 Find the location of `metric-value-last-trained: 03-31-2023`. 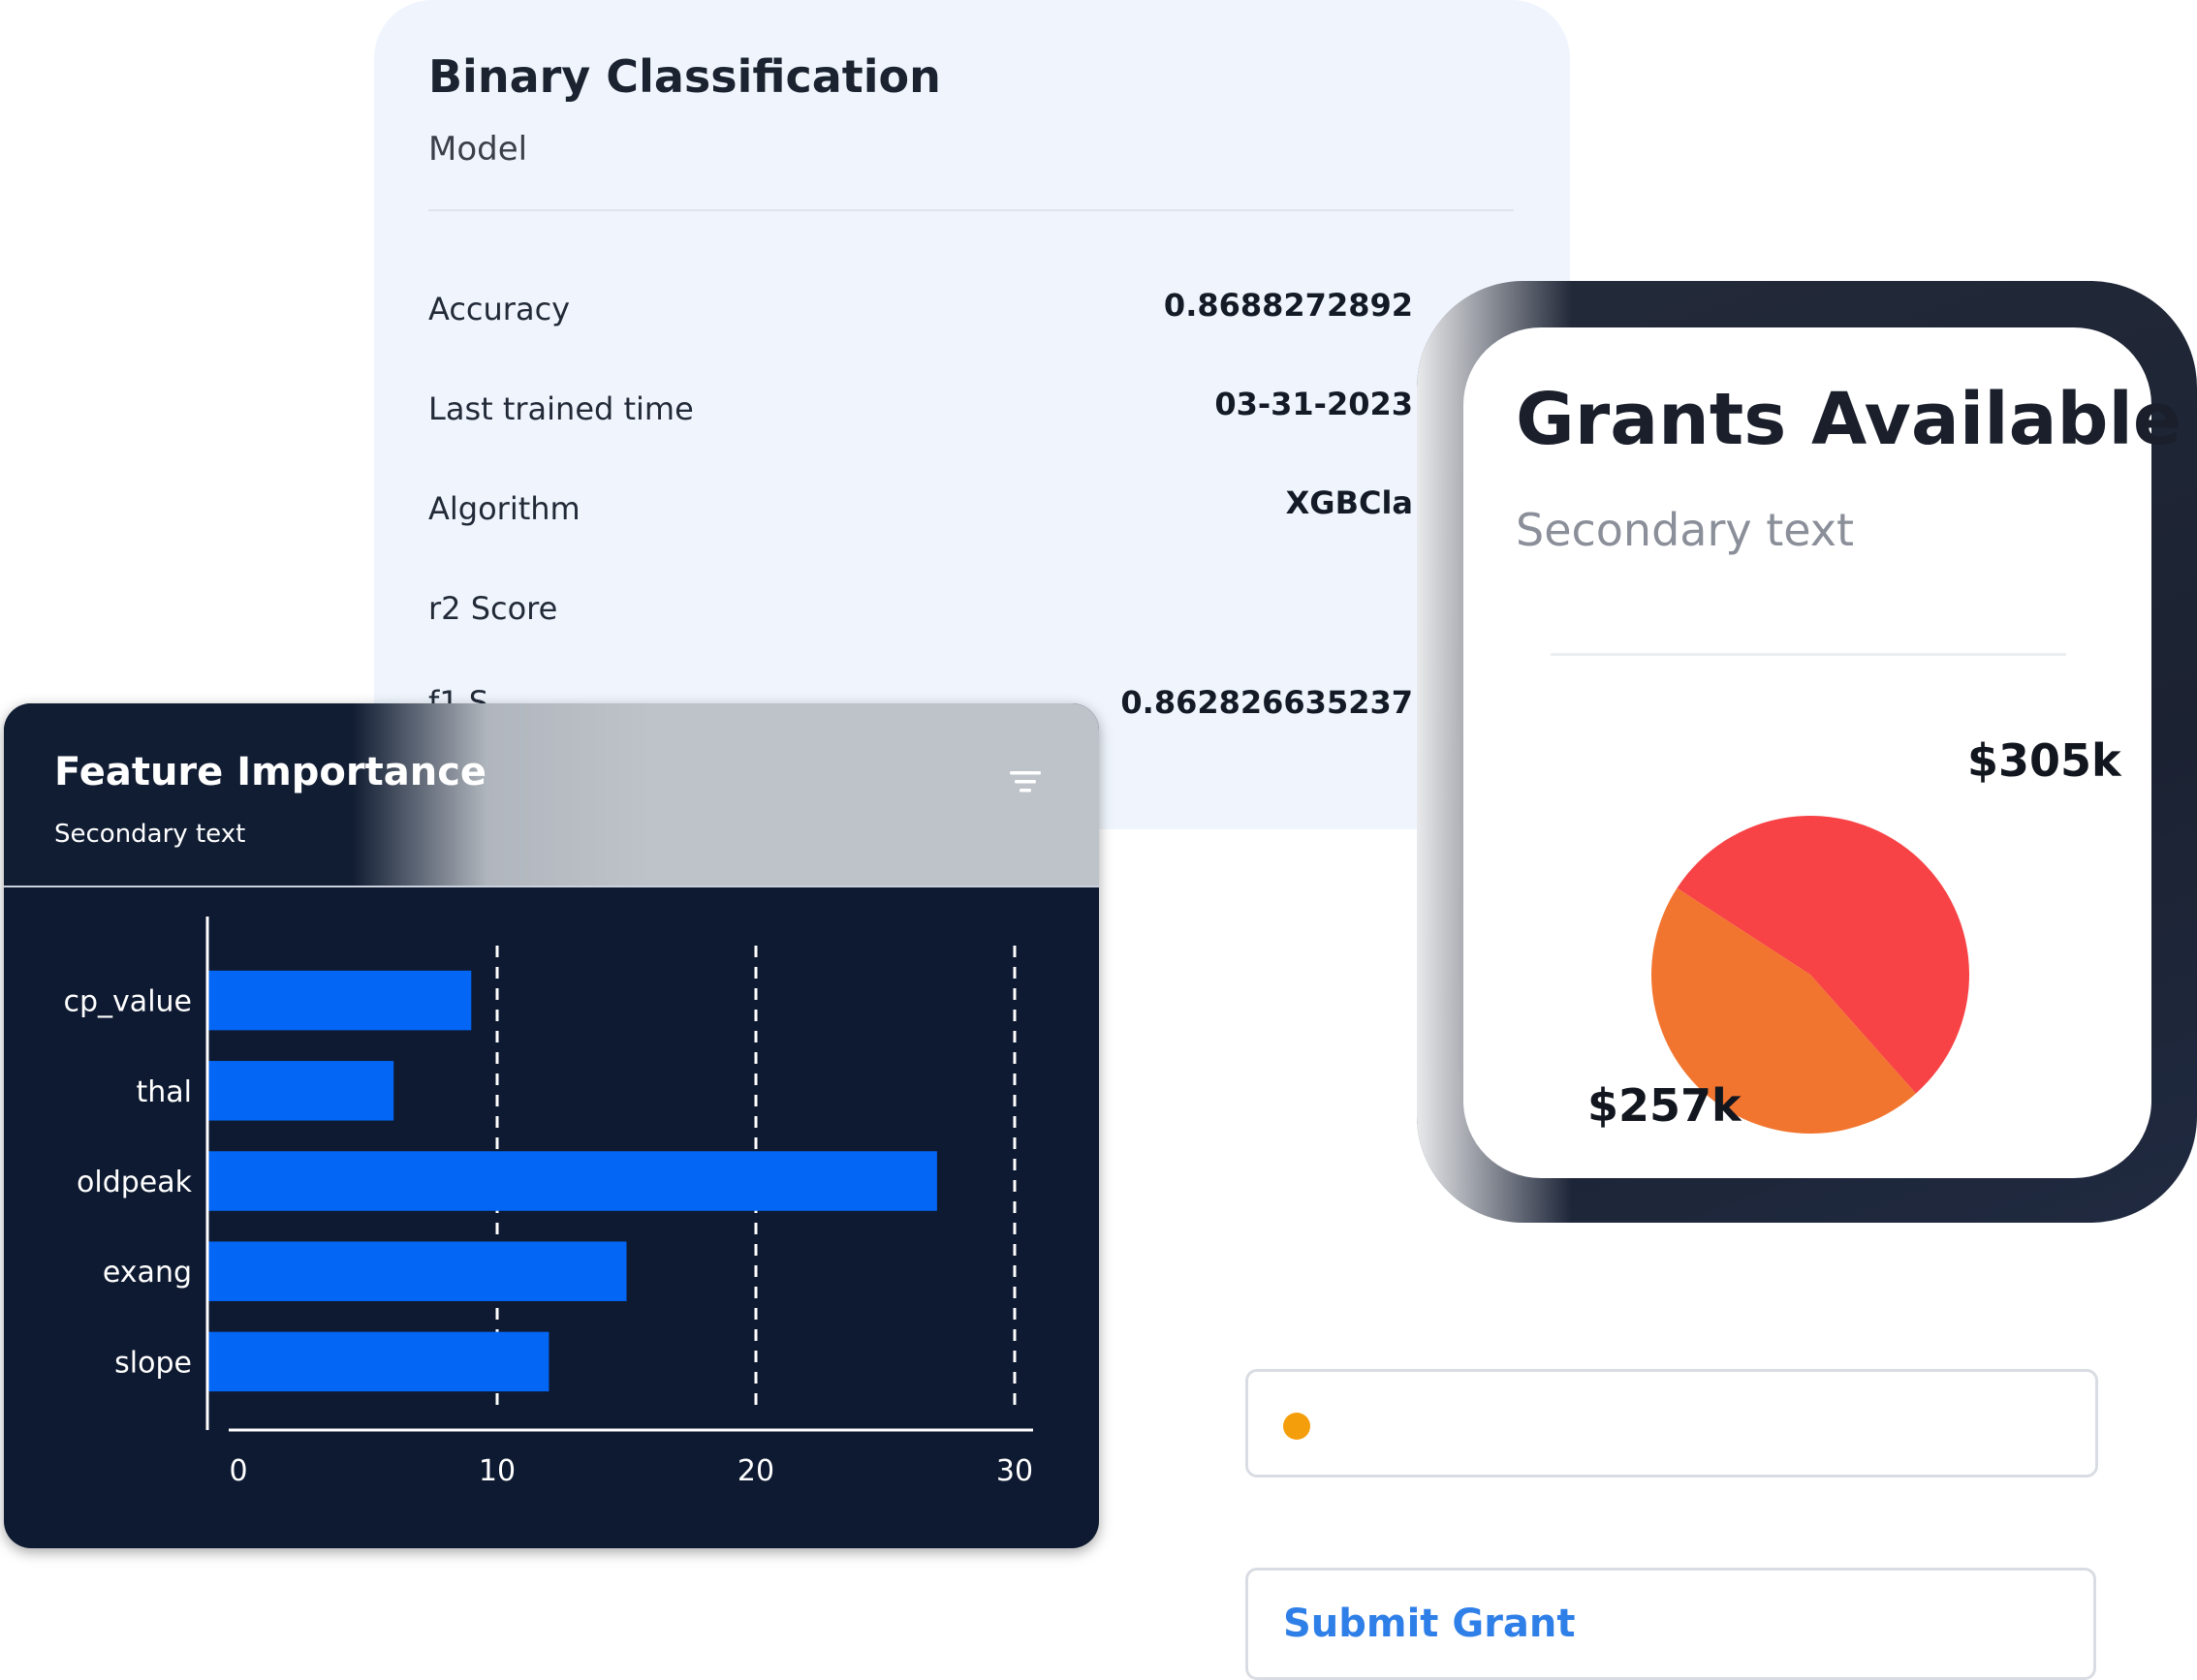

metric-value-last-trained: 03-31-2023 is located at coordinates (1313, 404).